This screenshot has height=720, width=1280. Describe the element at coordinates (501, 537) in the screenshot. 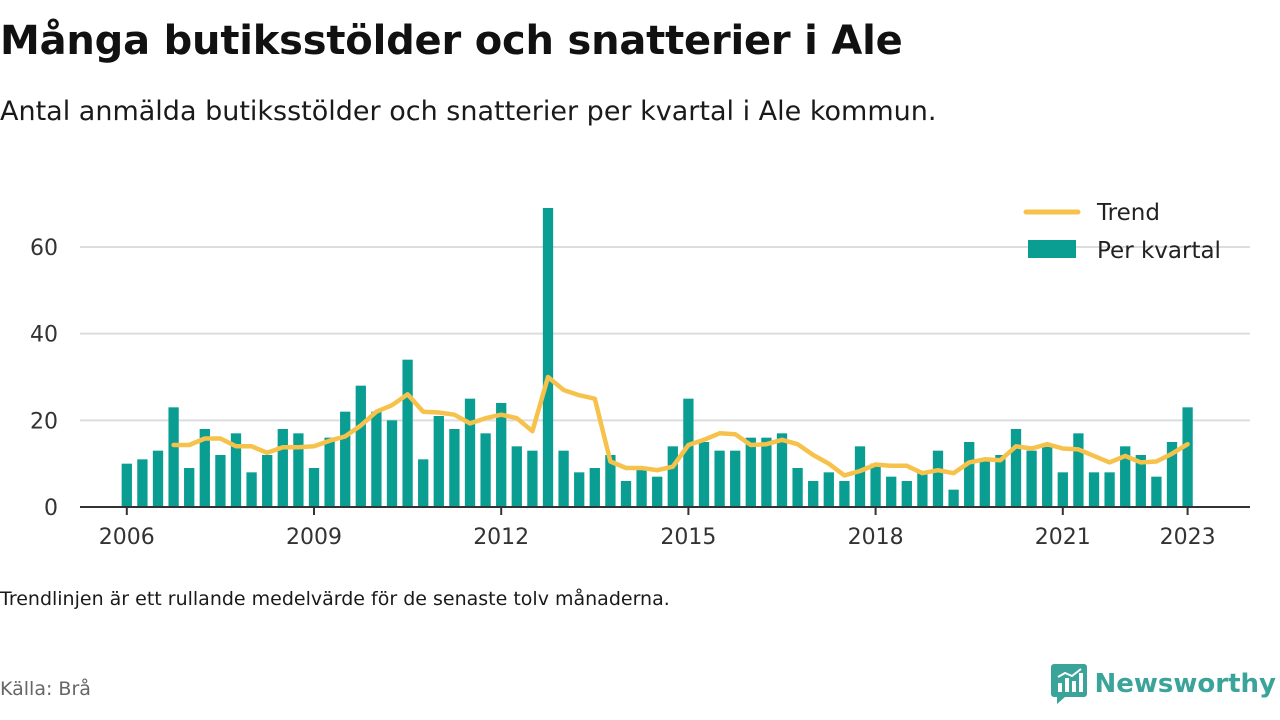

I see `x-tick-label: 2012` at that location.